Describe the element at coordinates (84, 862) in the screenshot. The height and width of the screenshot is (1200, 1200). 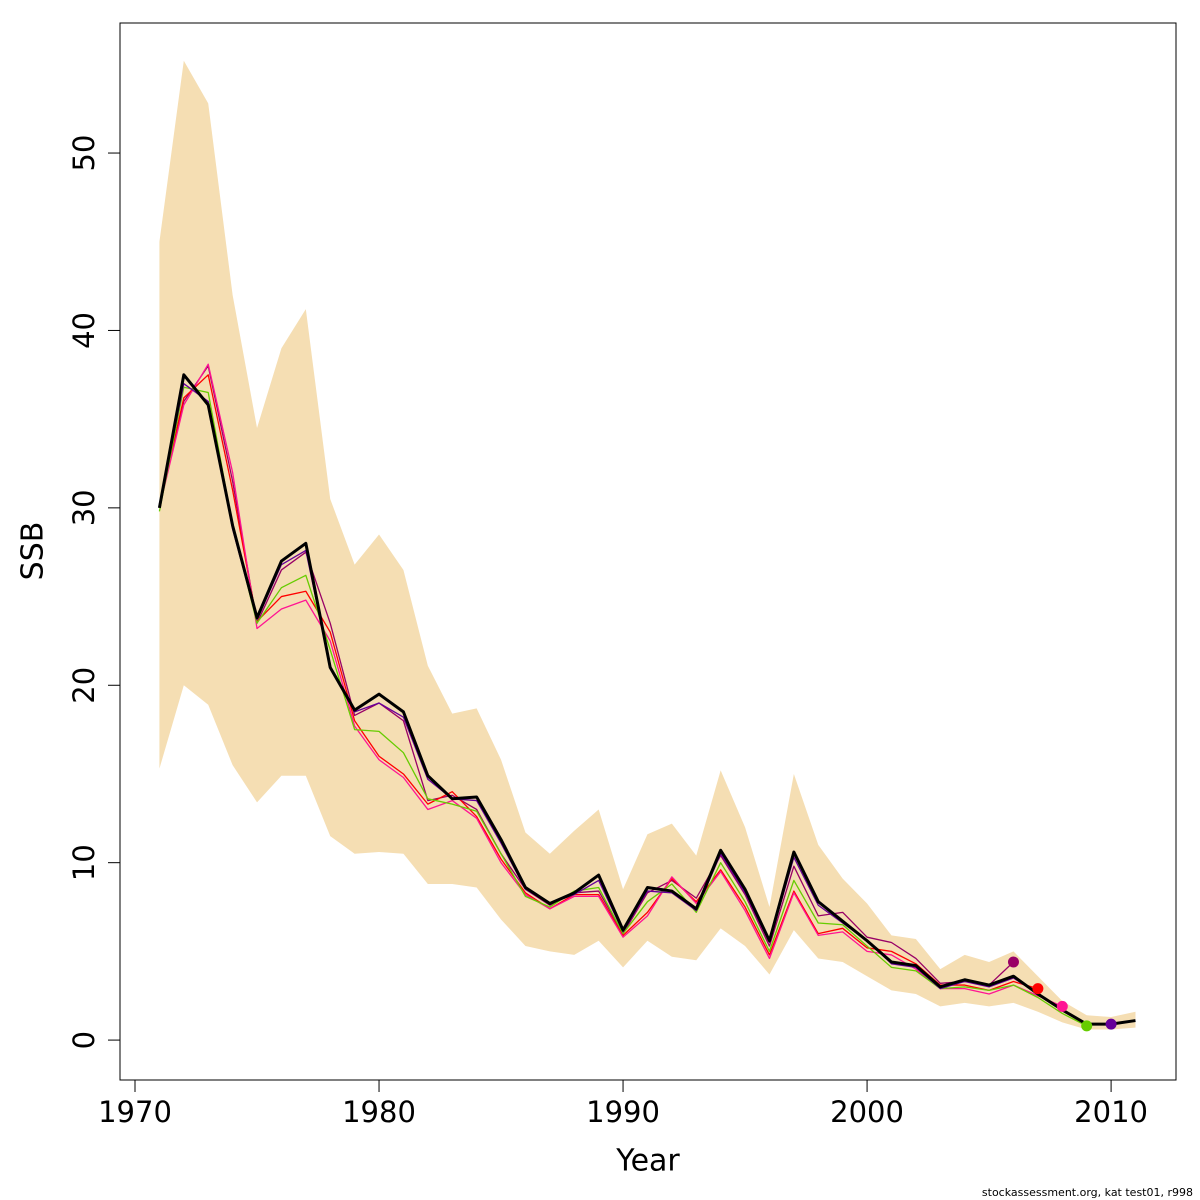
I see `y-tick-label: 10` at that location.